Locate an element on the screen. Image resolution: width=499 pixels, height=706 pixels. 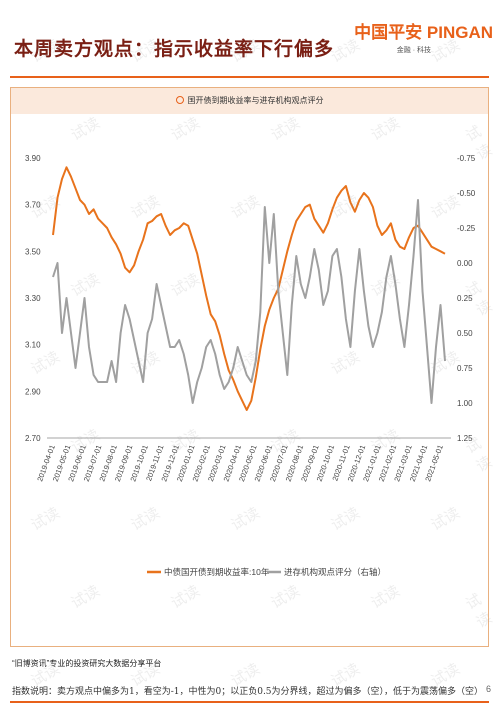
right-axis-tick-label: 0.25 is located at coordinates (465, 298).